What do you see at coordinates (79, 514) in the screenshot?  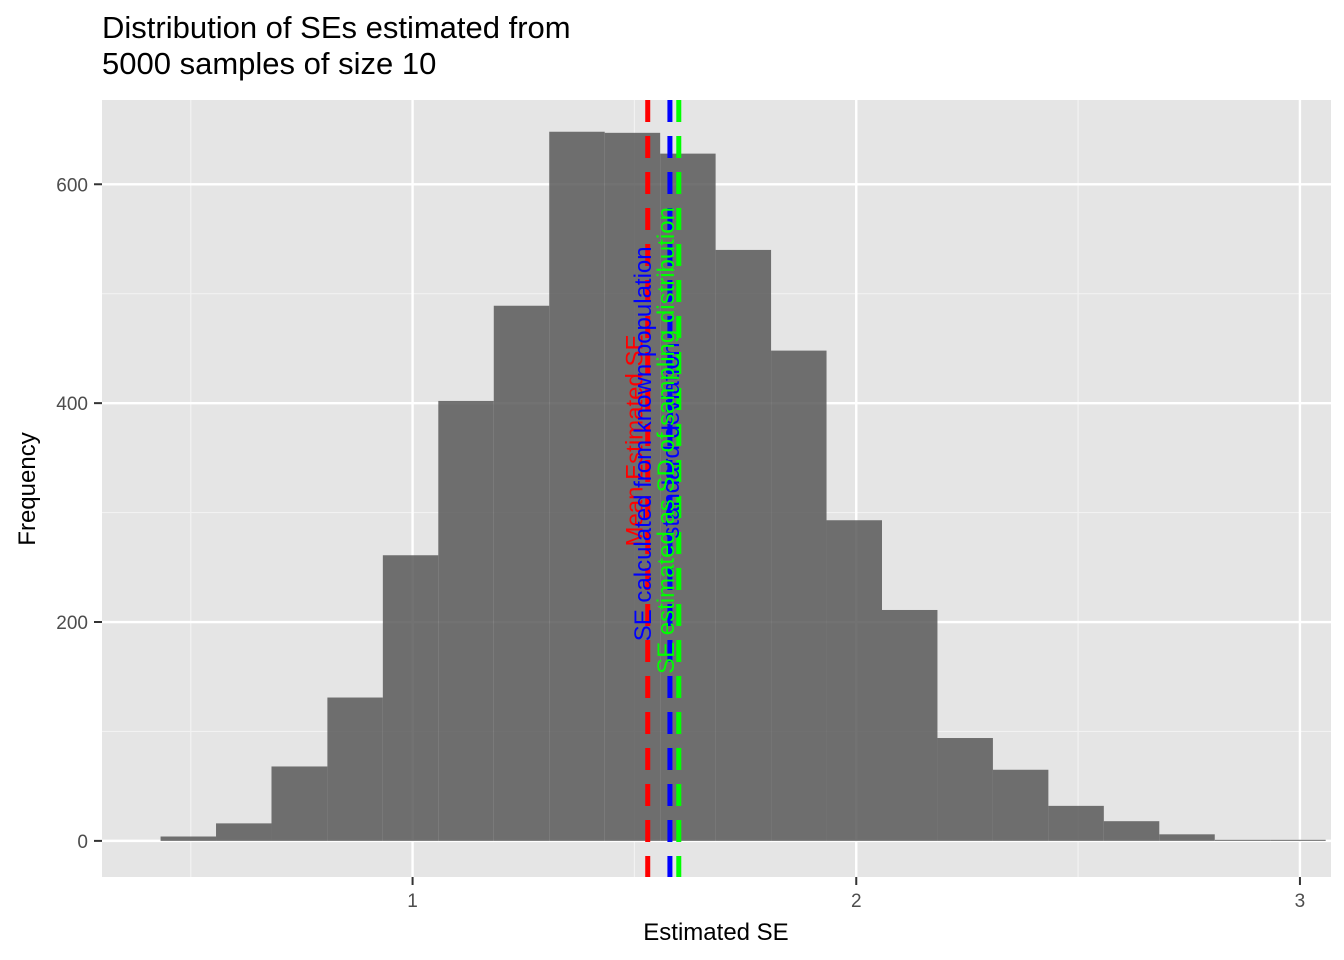 I see `y-axis: 0 200 400 600` at bounding box center [79, 514].